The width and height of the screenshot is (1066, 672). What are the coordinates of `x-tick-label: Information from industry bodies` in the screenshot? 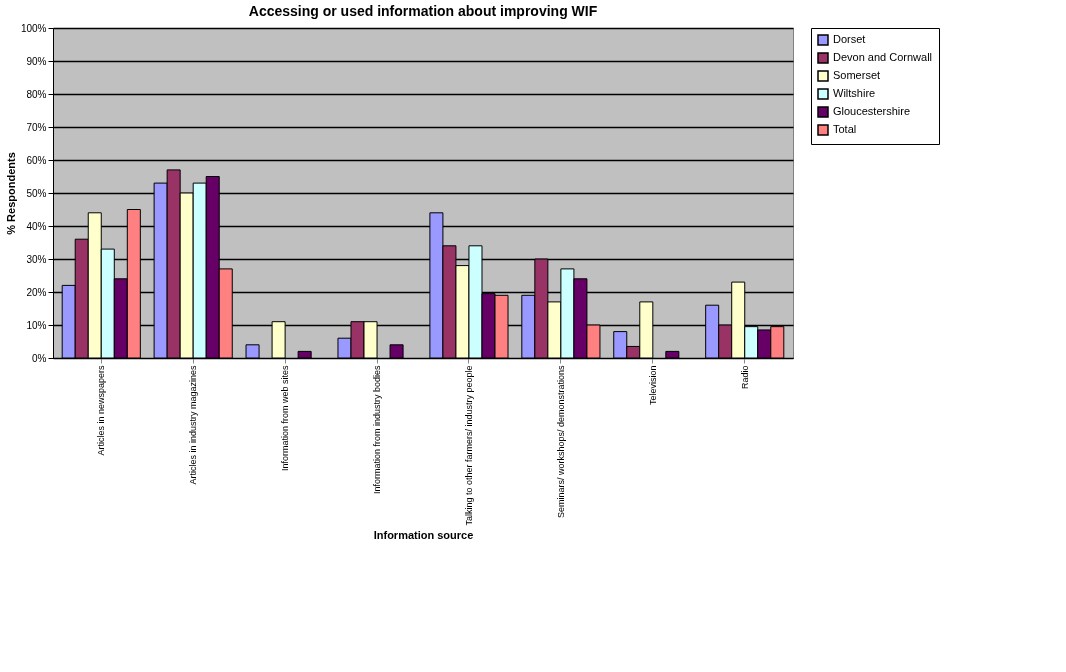 It's located at (377, 430).